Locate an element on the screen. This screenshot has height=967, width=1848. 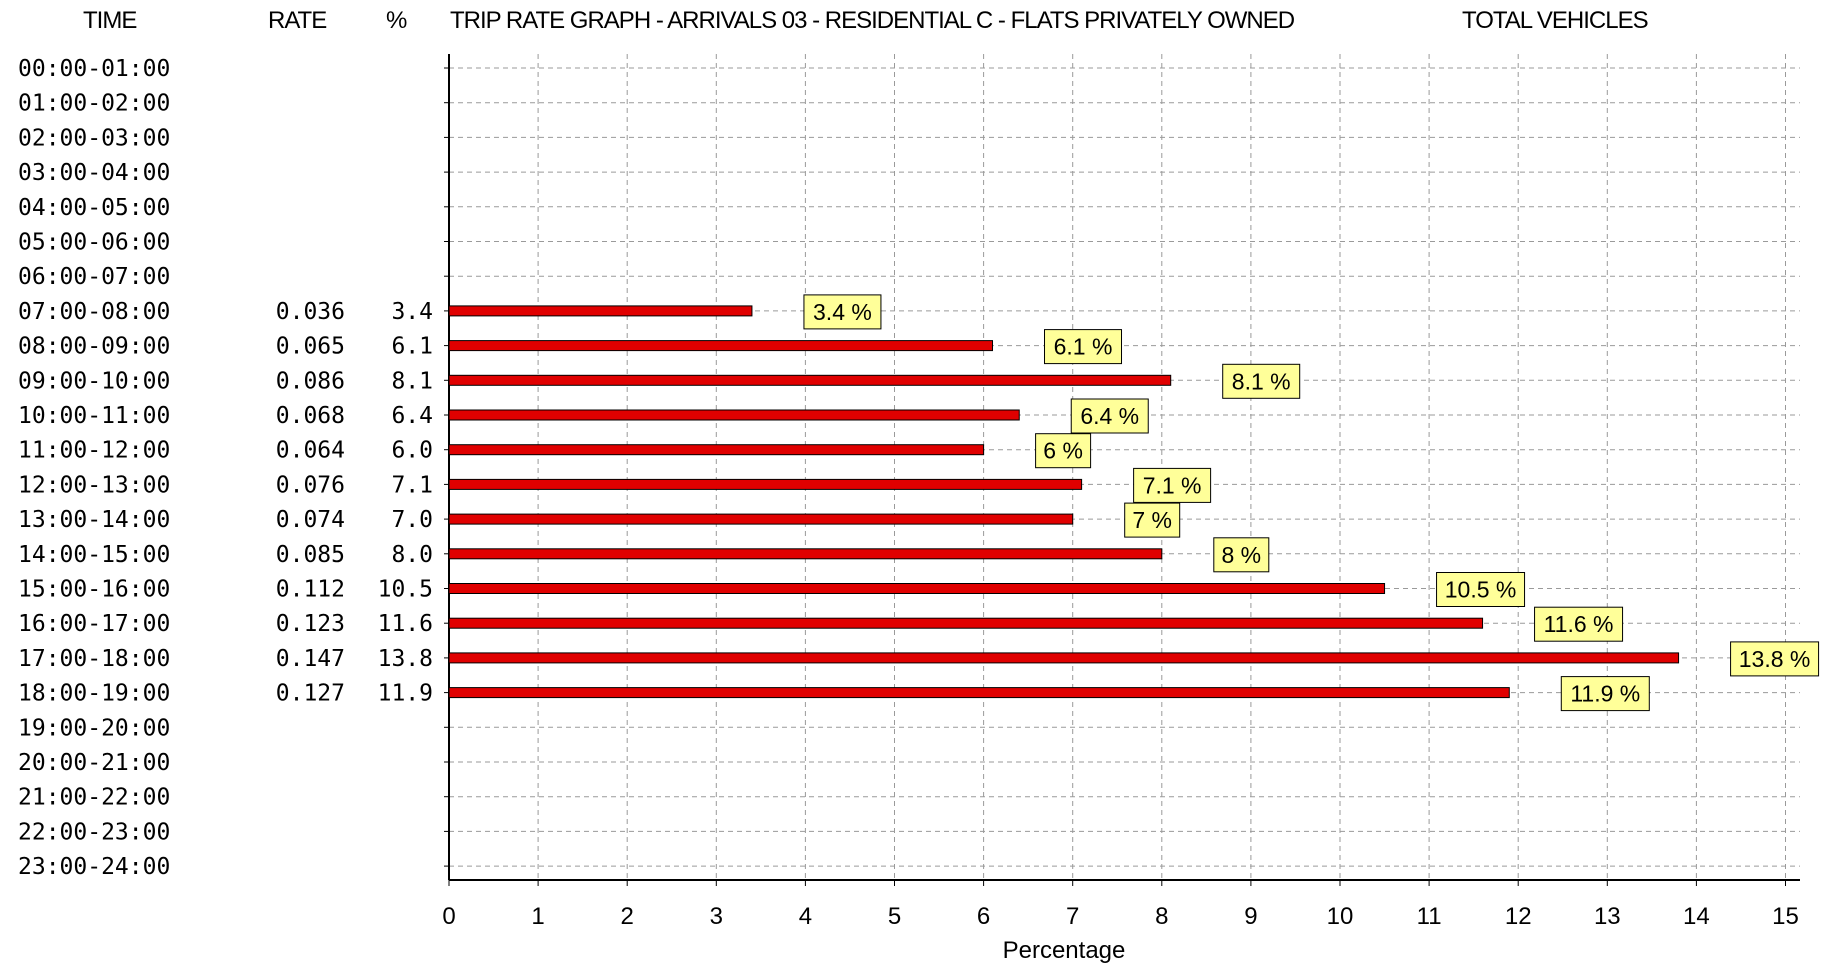
x-tick-label: 12 is located at coordinates (1518, 916).